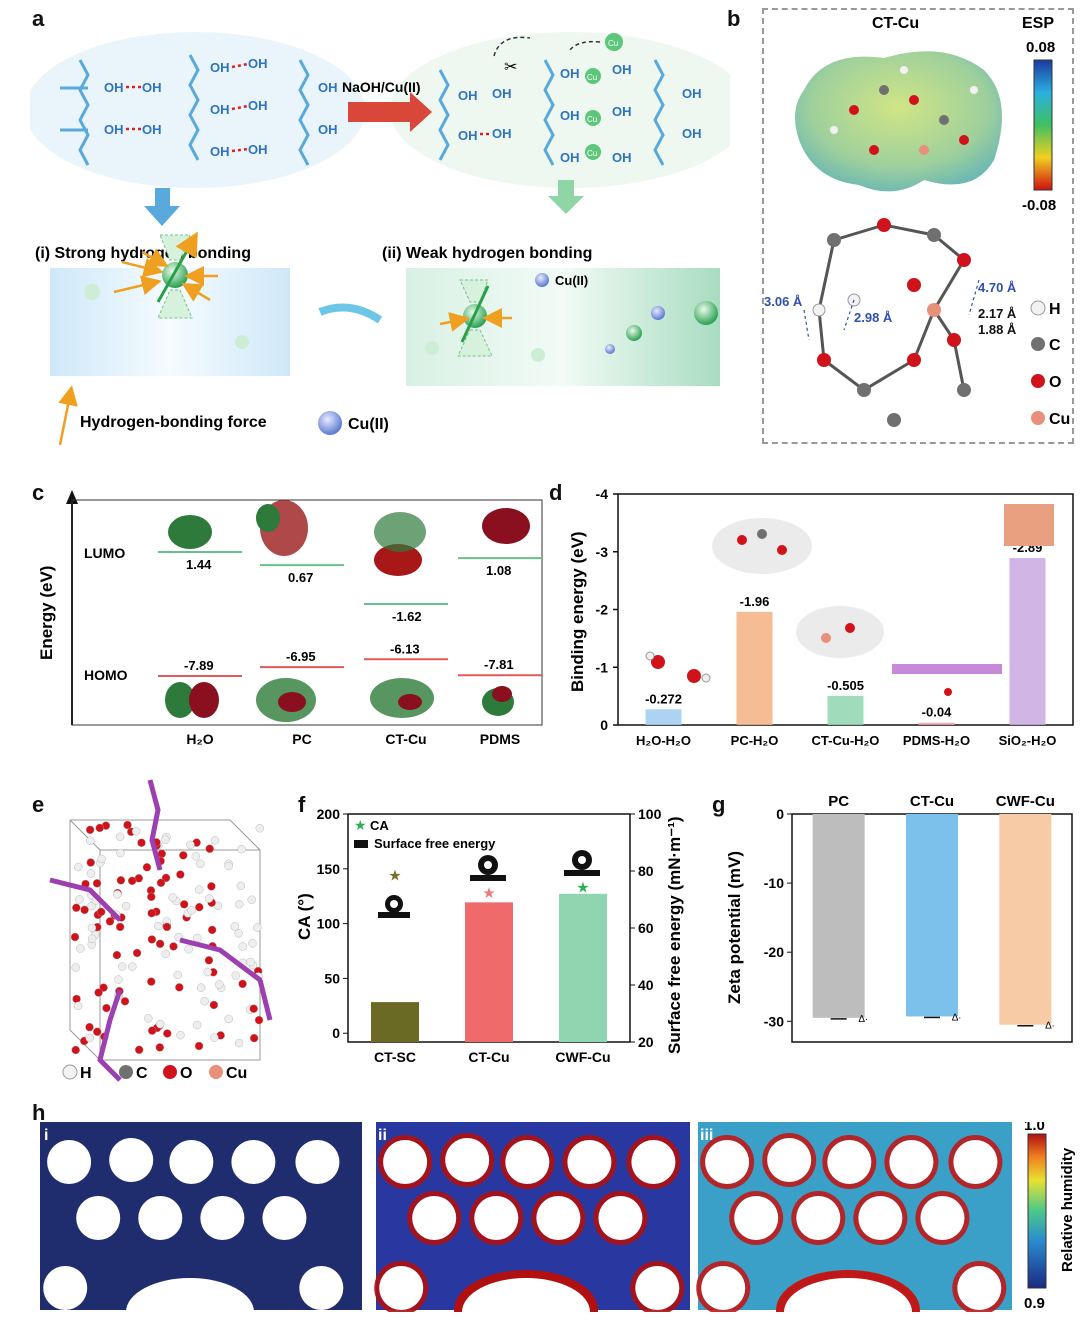 This screenshot has height=1323, width=1080. Describe the element at coordinates (187, 107) in the screenshot. I see `panel-a-hbonds` at that location.